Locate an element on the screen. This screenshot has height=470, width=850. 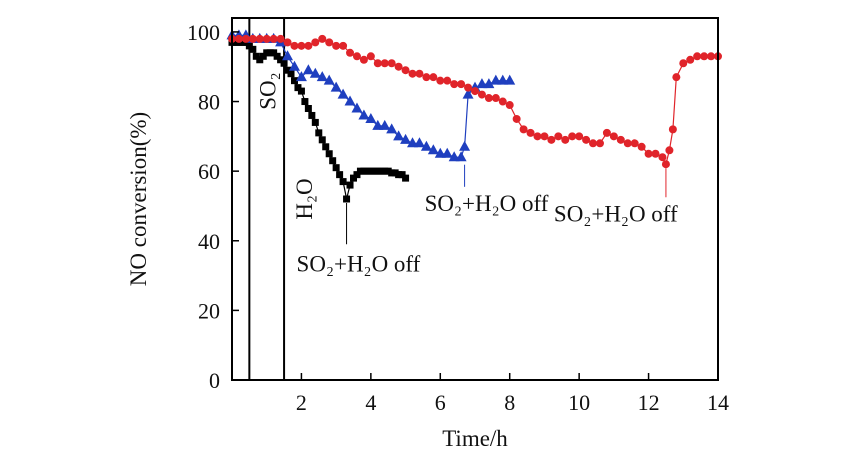
so2-event-label: SO₂ is located at coordinates (267, 90).